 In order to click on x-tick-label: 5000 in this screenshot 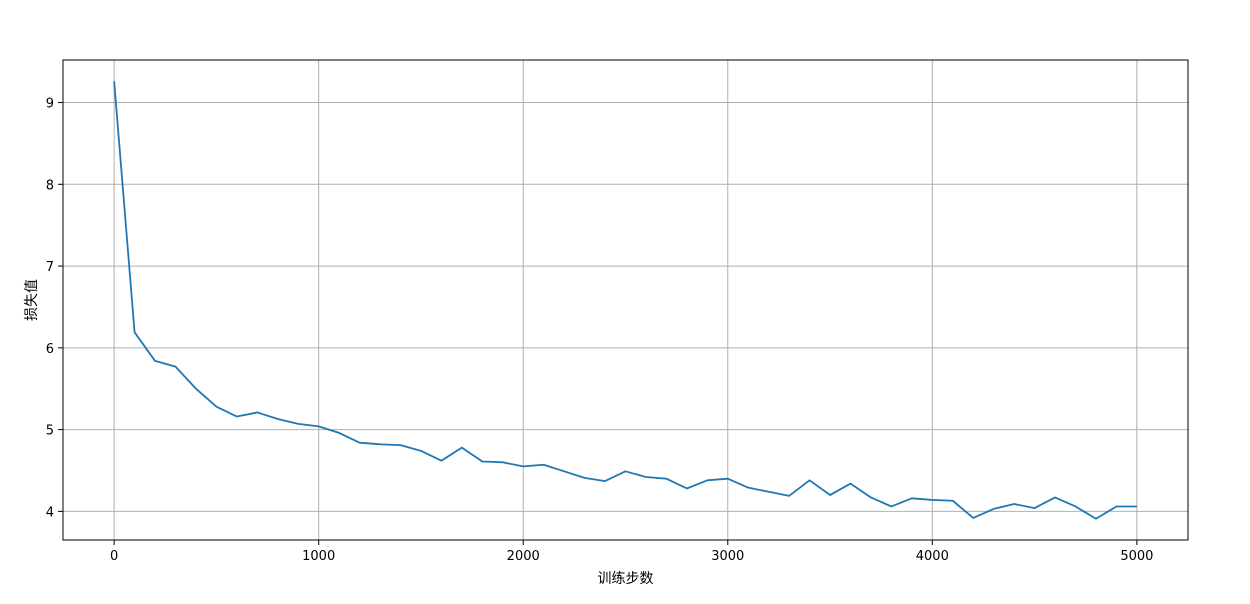, I will do `click(1136, 556)`.